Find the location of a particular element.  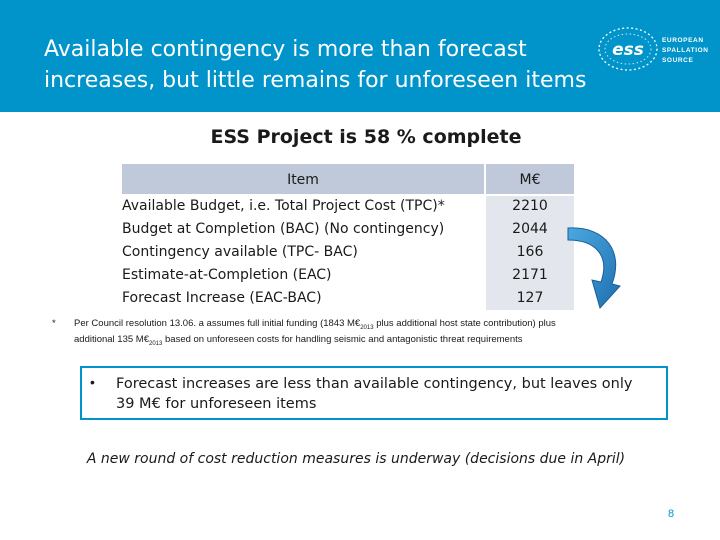

row-value-contingency: 166 is located at coordinates (530, 252).